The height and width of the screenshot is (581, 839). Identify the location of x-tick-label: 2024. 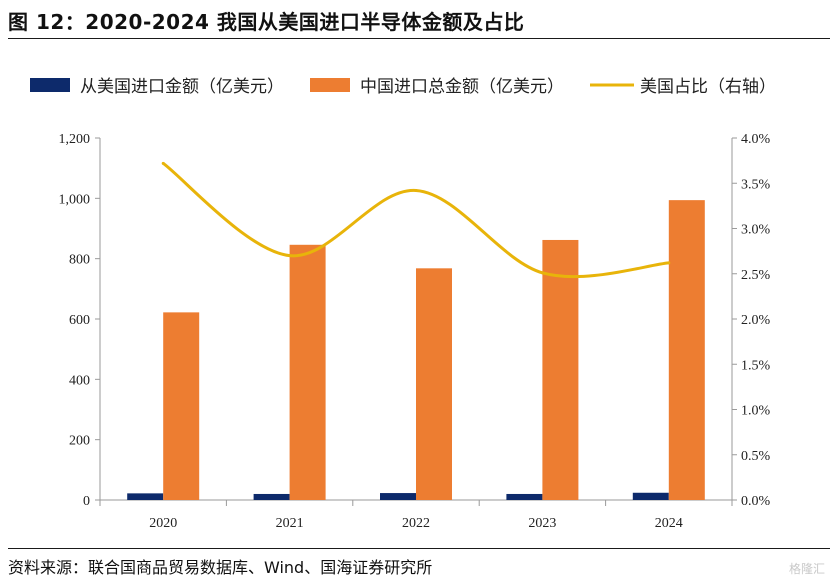
(669, 523).